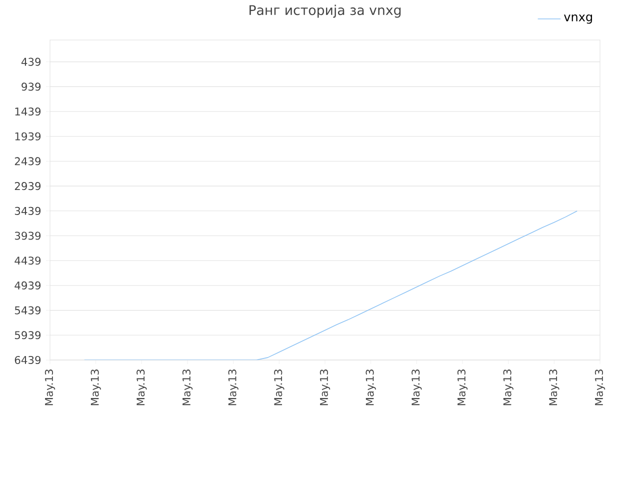 The image size is (640, 480). What do you see at coordinates (27, 335) in the screenshot?
I see `y-tick-label: 5939` at bounding box center [27, 335].